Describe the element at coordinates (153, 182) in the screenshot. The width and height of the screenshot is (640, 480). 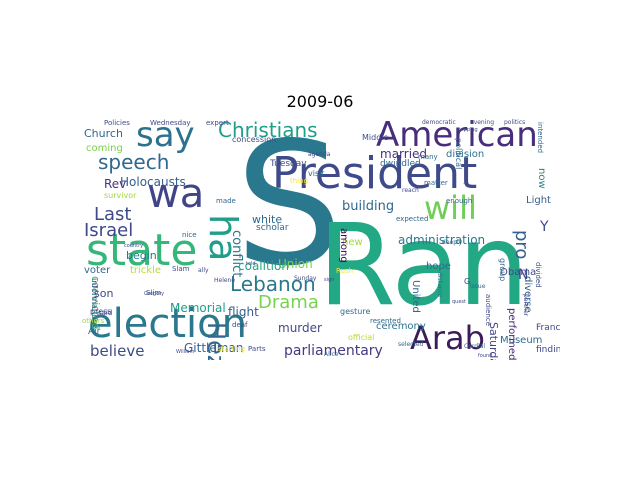
I see `cloud-word: Holocausts` at that location.